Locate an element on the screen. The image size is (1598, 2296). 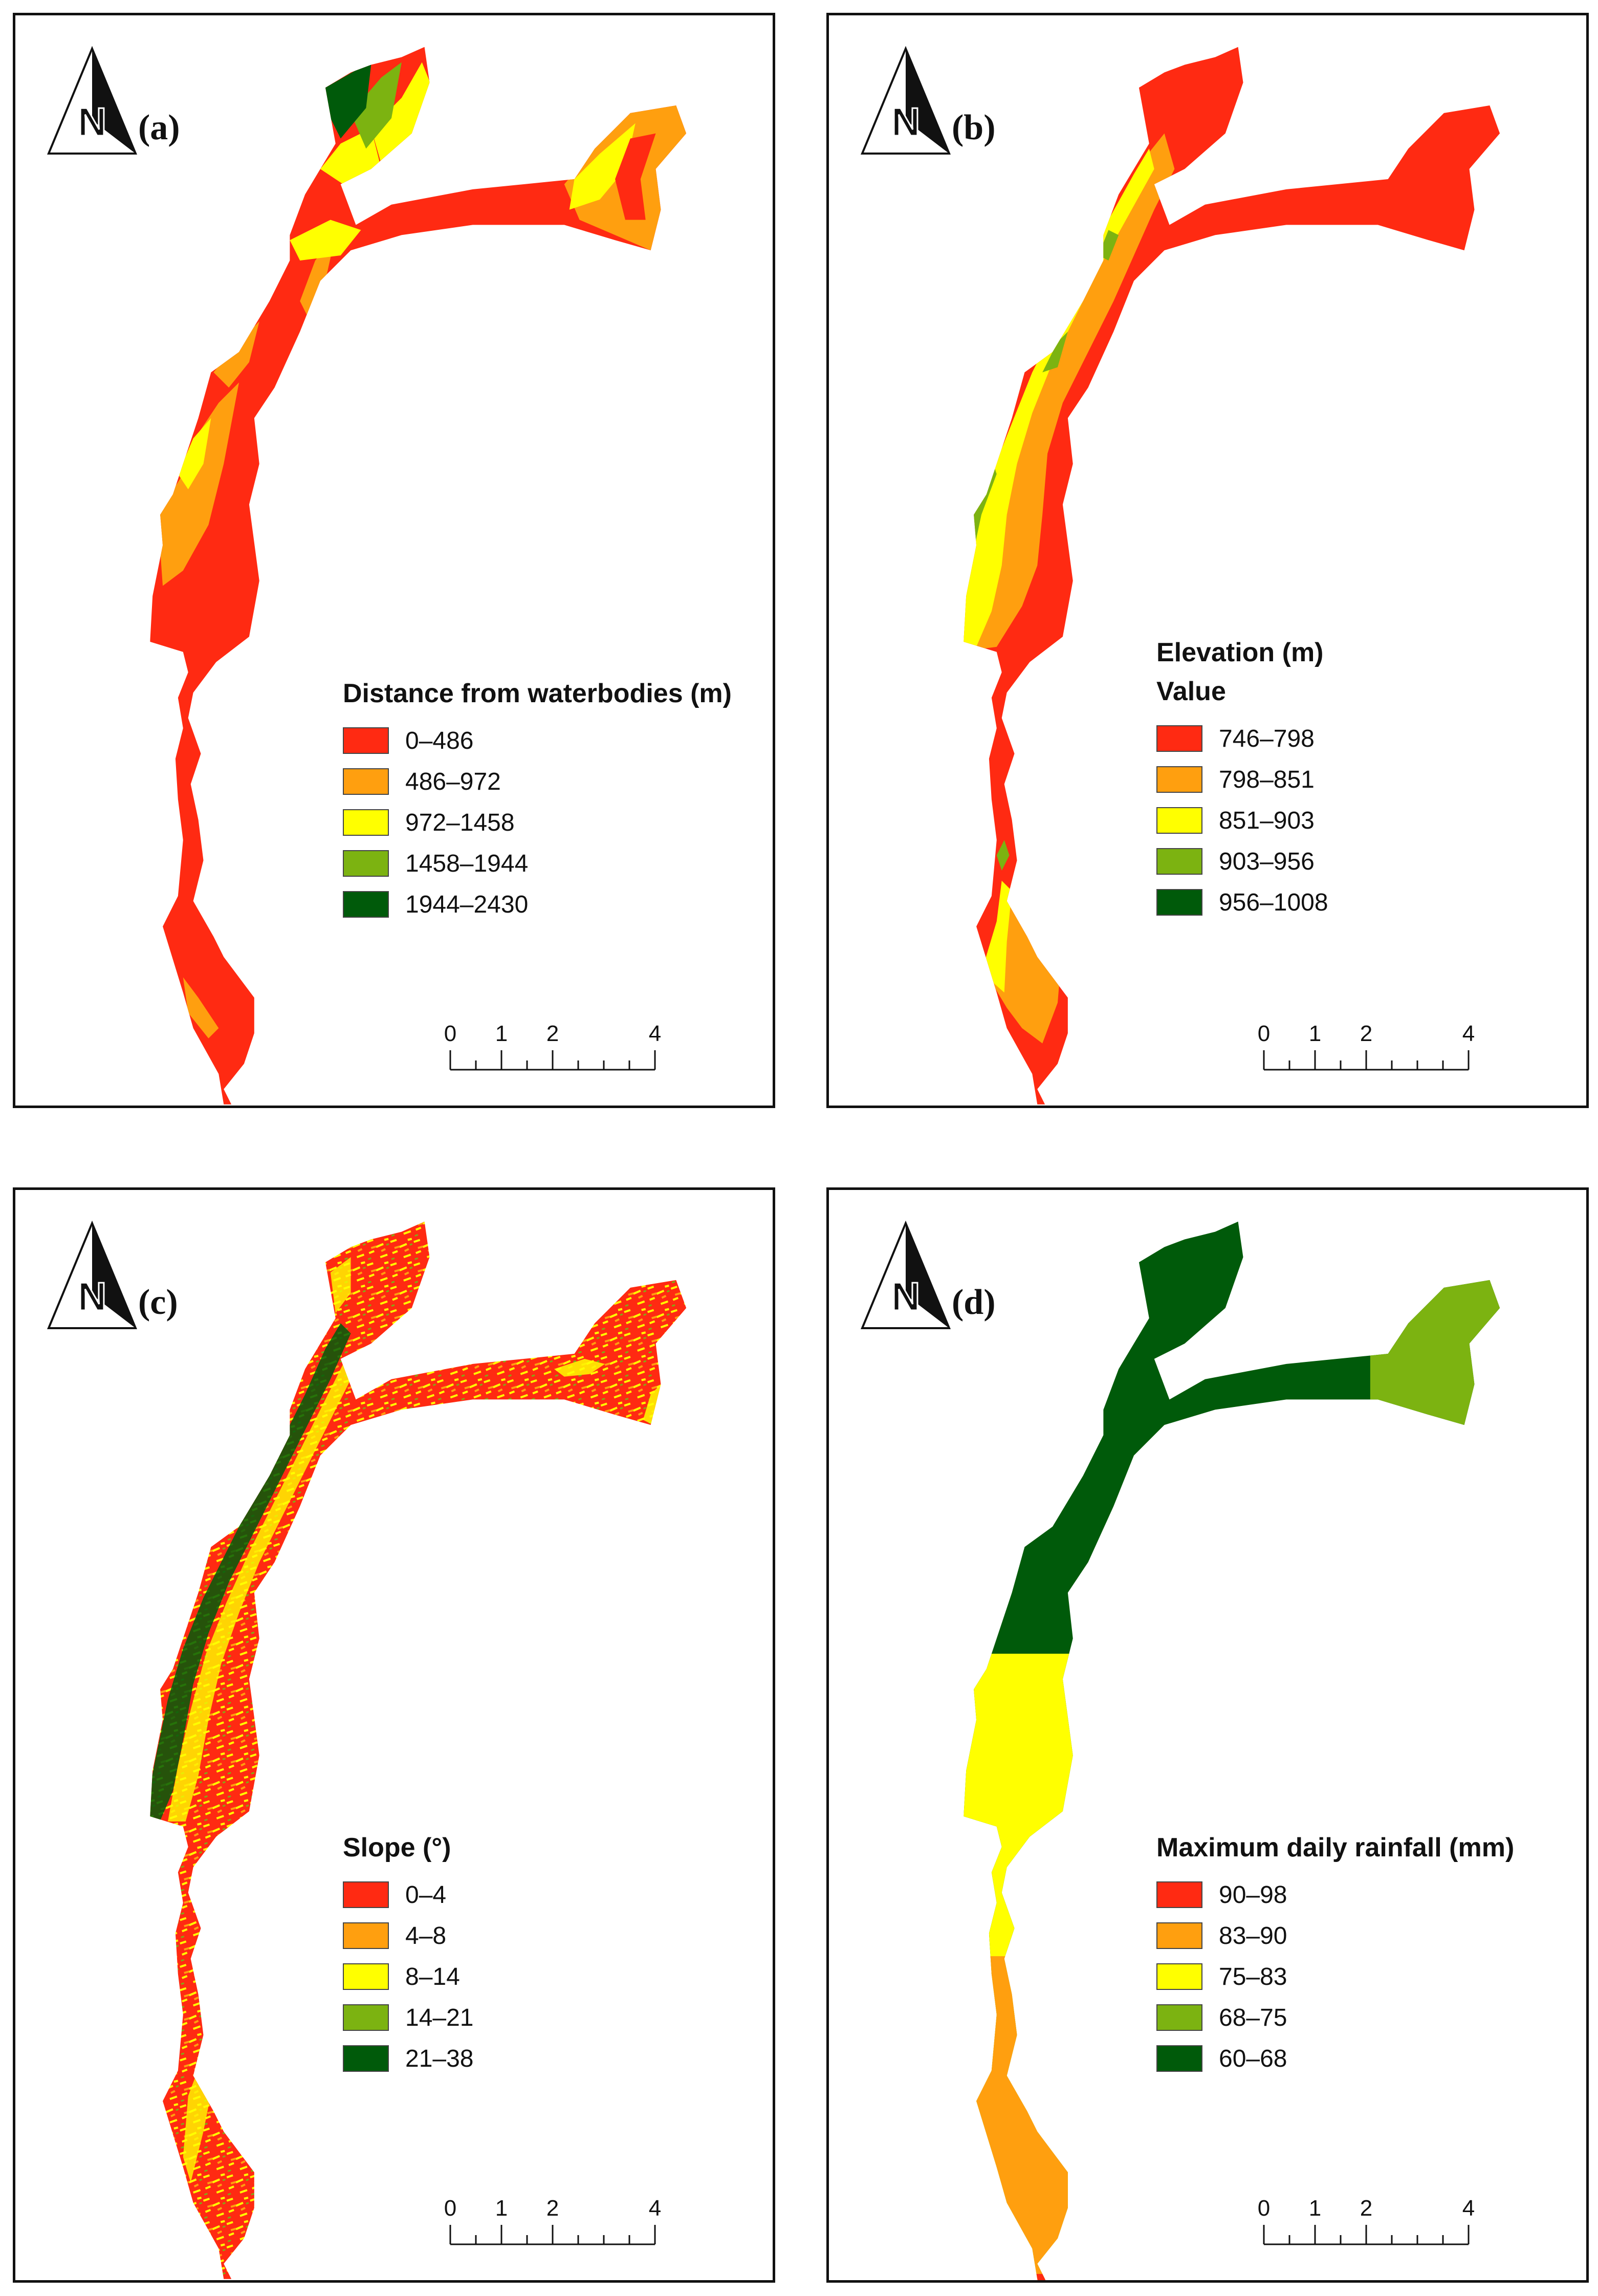
legend-subtitle: Value is located at coordinates (1191, 691).